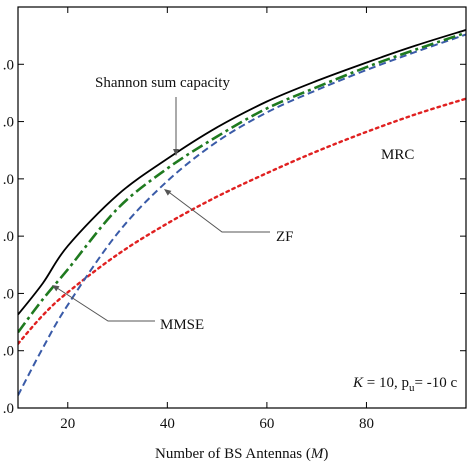 This screenshot has width=474, height=474. Describe the element at coordinates (397, 155) in the screenshot. I see `annotation-mrc: MRC` at that location.